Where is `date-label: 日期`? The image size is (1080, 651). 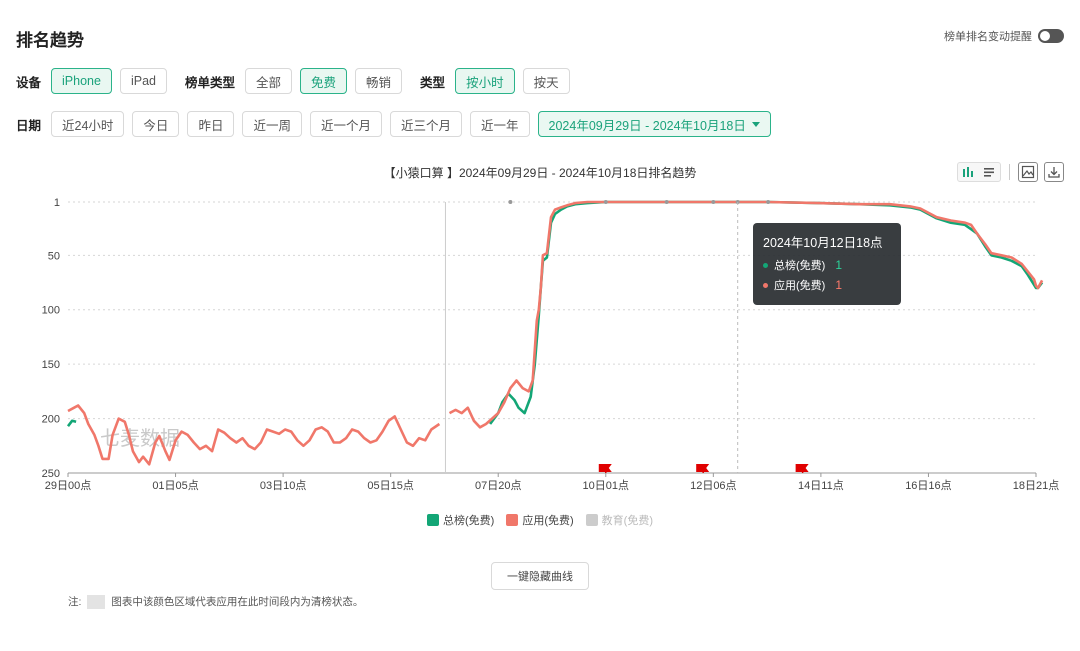 date-label: 日期 is located at coordinates (29, 125).